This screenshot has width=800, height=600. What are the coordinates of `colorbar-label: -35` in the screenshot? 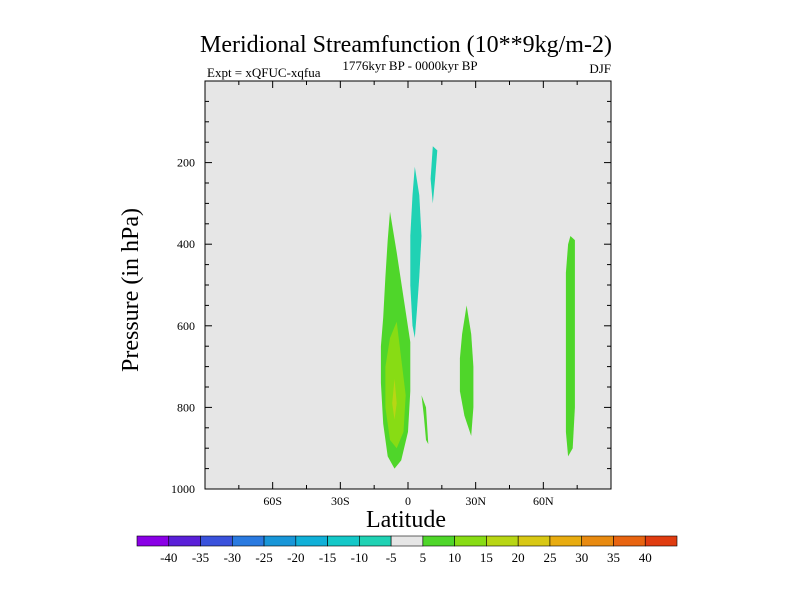 It's located at (200, 557).